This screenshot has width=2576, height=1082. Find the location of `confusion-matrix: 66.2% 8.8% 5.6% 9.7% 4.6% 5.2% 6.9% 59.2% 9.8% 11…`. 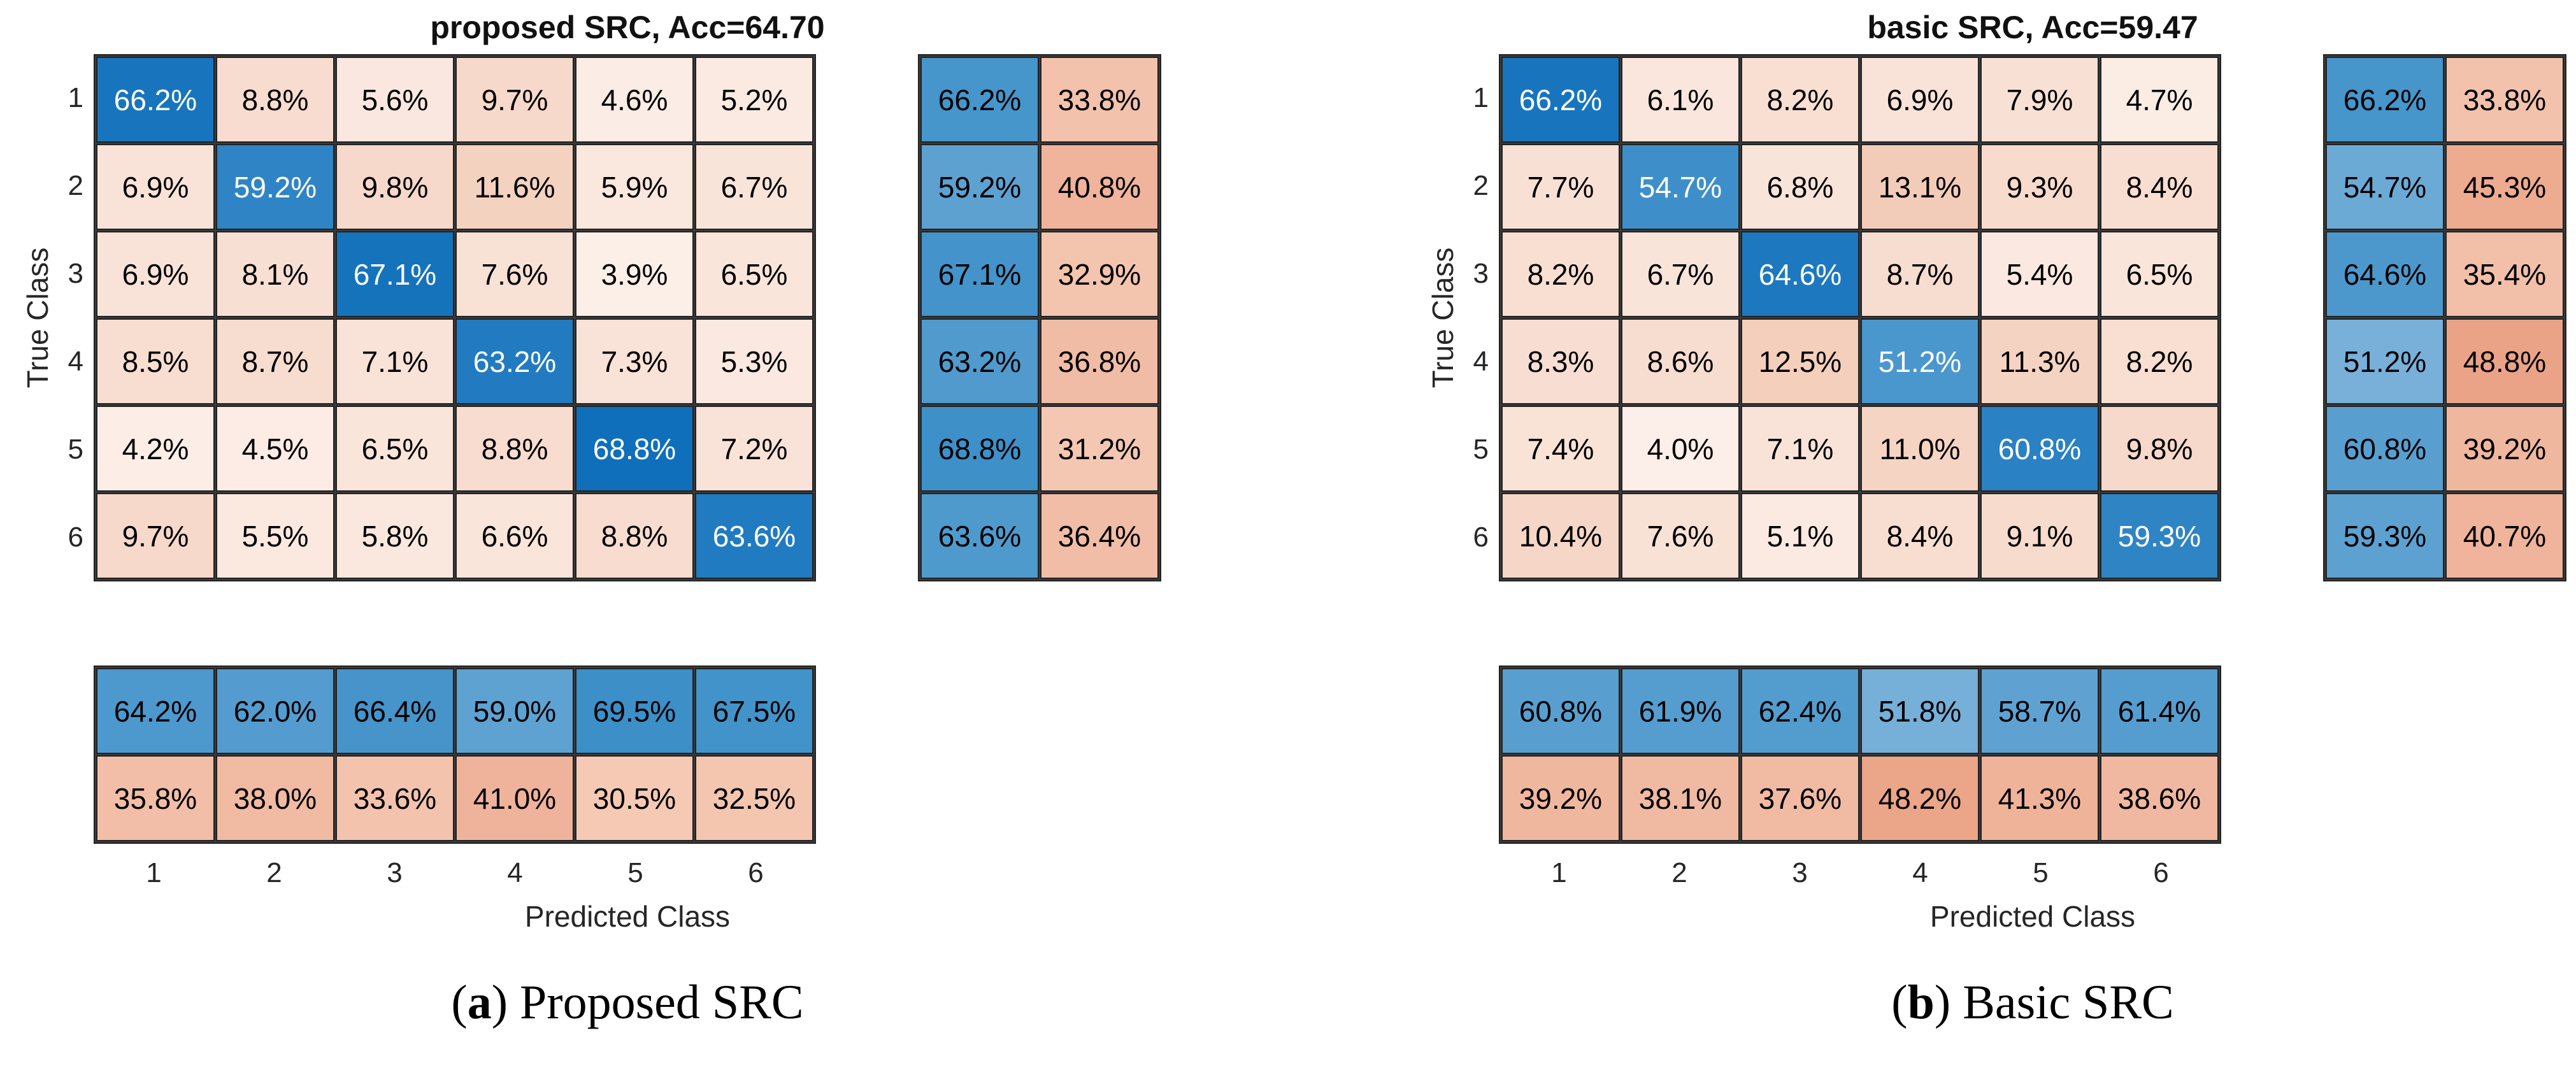

confusion-matrix: 66.2% 8.8% 5.6% 9.7% 4.6% 5.2% 6.9% 59.2% 9.8% 11… is located at coordinates (455, 317).